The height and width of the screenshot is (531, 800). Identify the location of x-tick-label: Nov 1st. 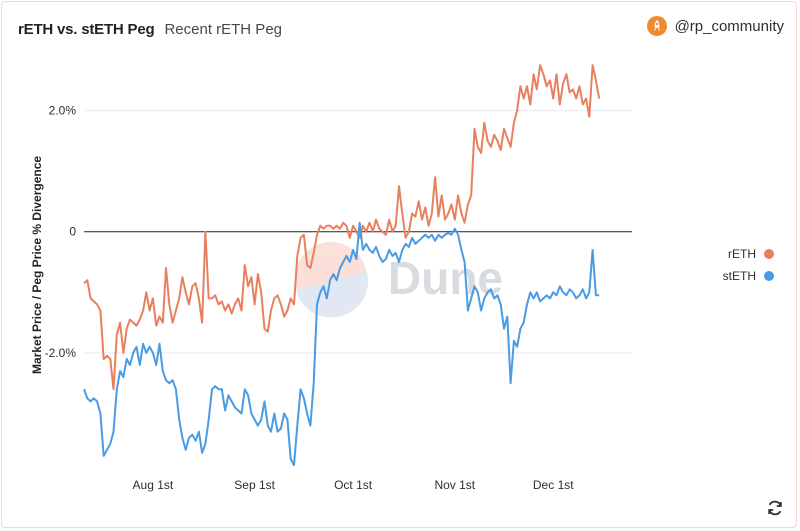
(454, 485).